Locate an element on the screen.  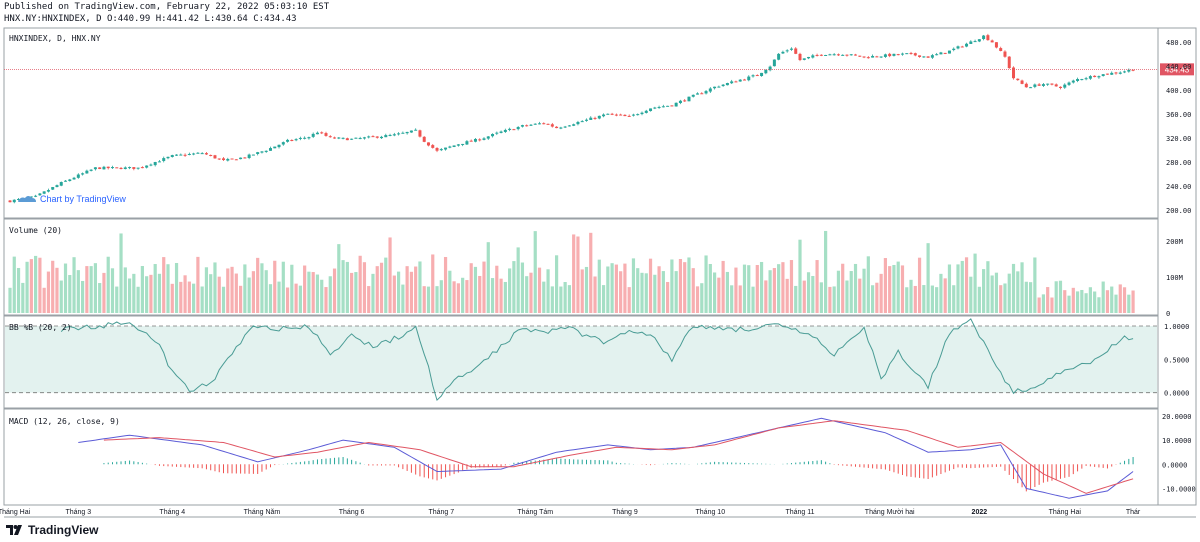
time-axis-label: Tháng Tám is located at coordinates (535, 512).